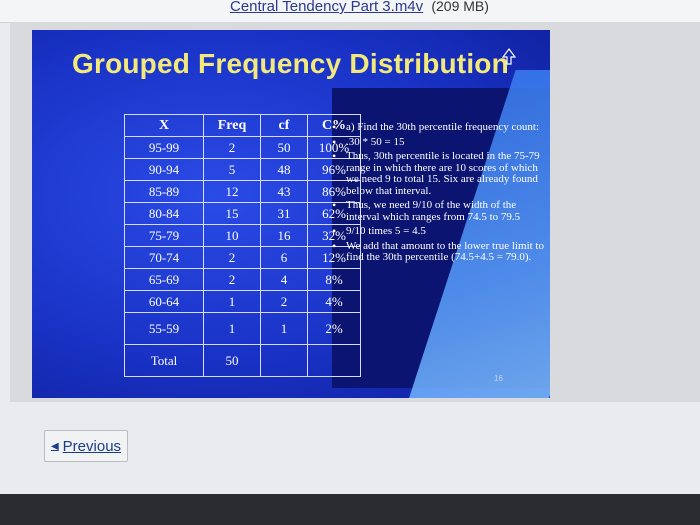 The image size is (700, 525). I want to click on cell-x: 60-64, so click(164, 301).